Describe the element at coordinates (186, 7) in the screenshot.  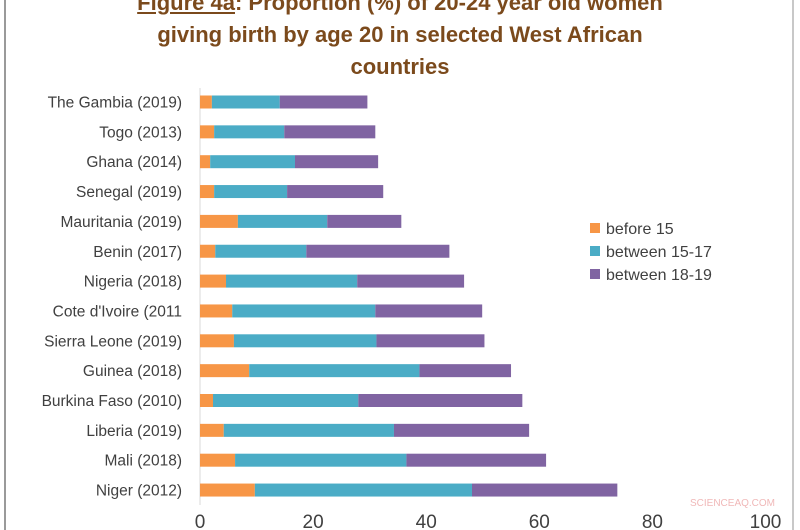
I see `figure-label: Figure 4a` at that location.